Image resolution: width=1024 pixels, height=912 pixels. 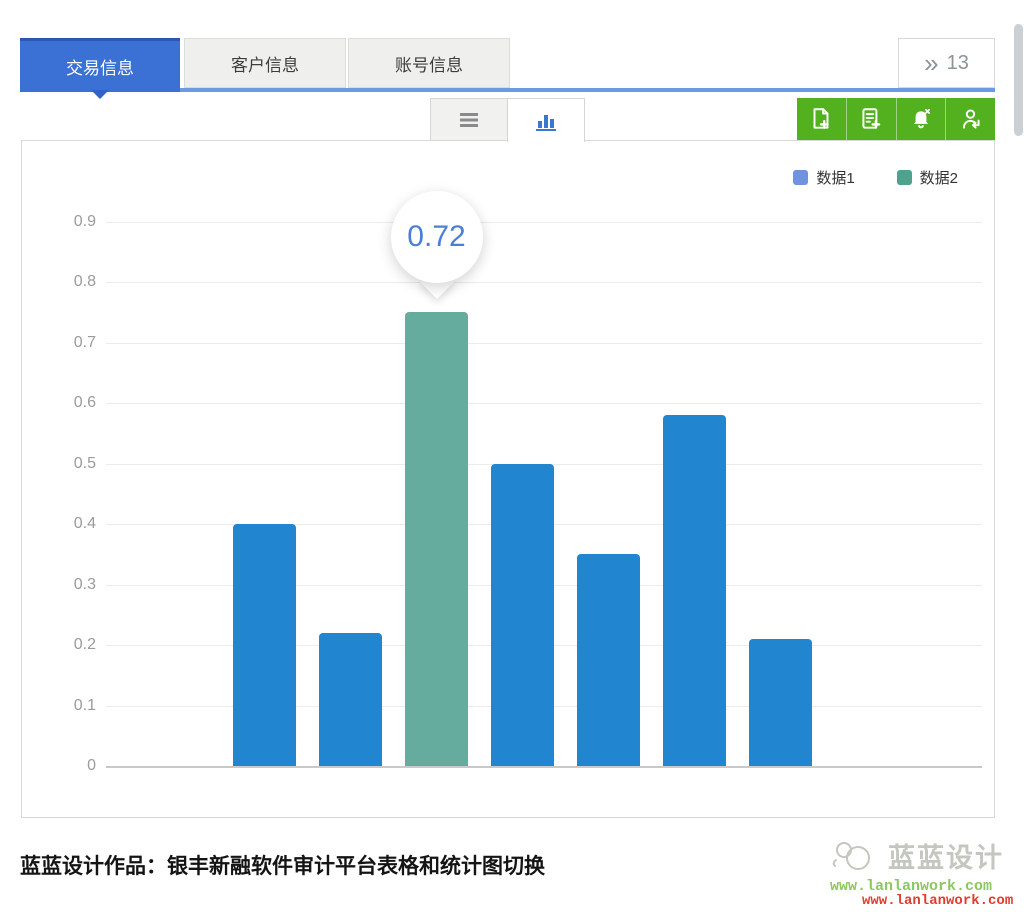 I want to click on brand-url-red: www.lanlanwork.com, so click(x=938, y=901).